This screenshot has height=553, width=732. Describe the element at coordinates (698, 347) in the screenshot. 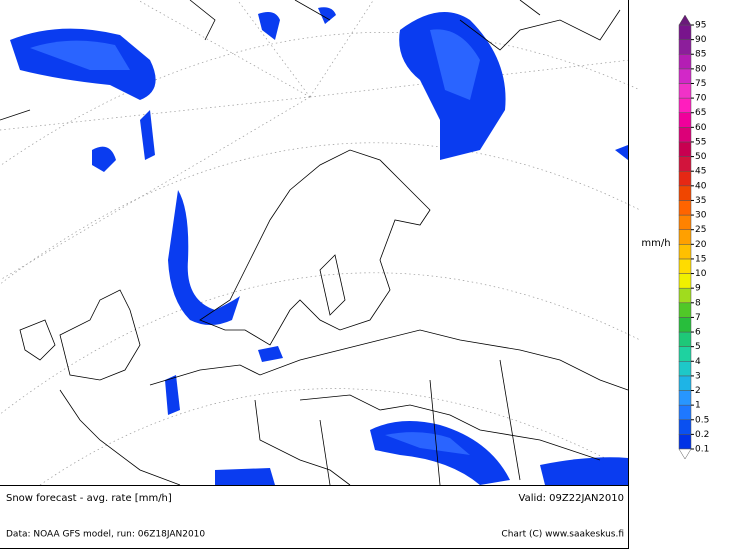

I see `colorbar-label: 5` at that location.